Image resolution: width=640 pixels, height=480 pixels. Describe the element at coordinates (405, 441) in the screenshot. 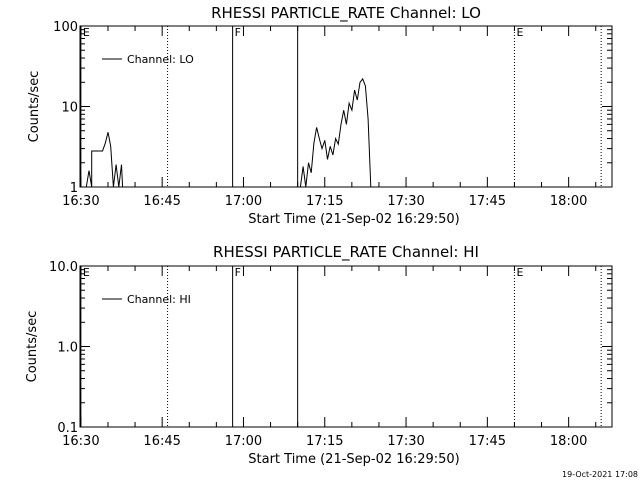

I see `panel-2-x-tick-label: 17:30` at that location.